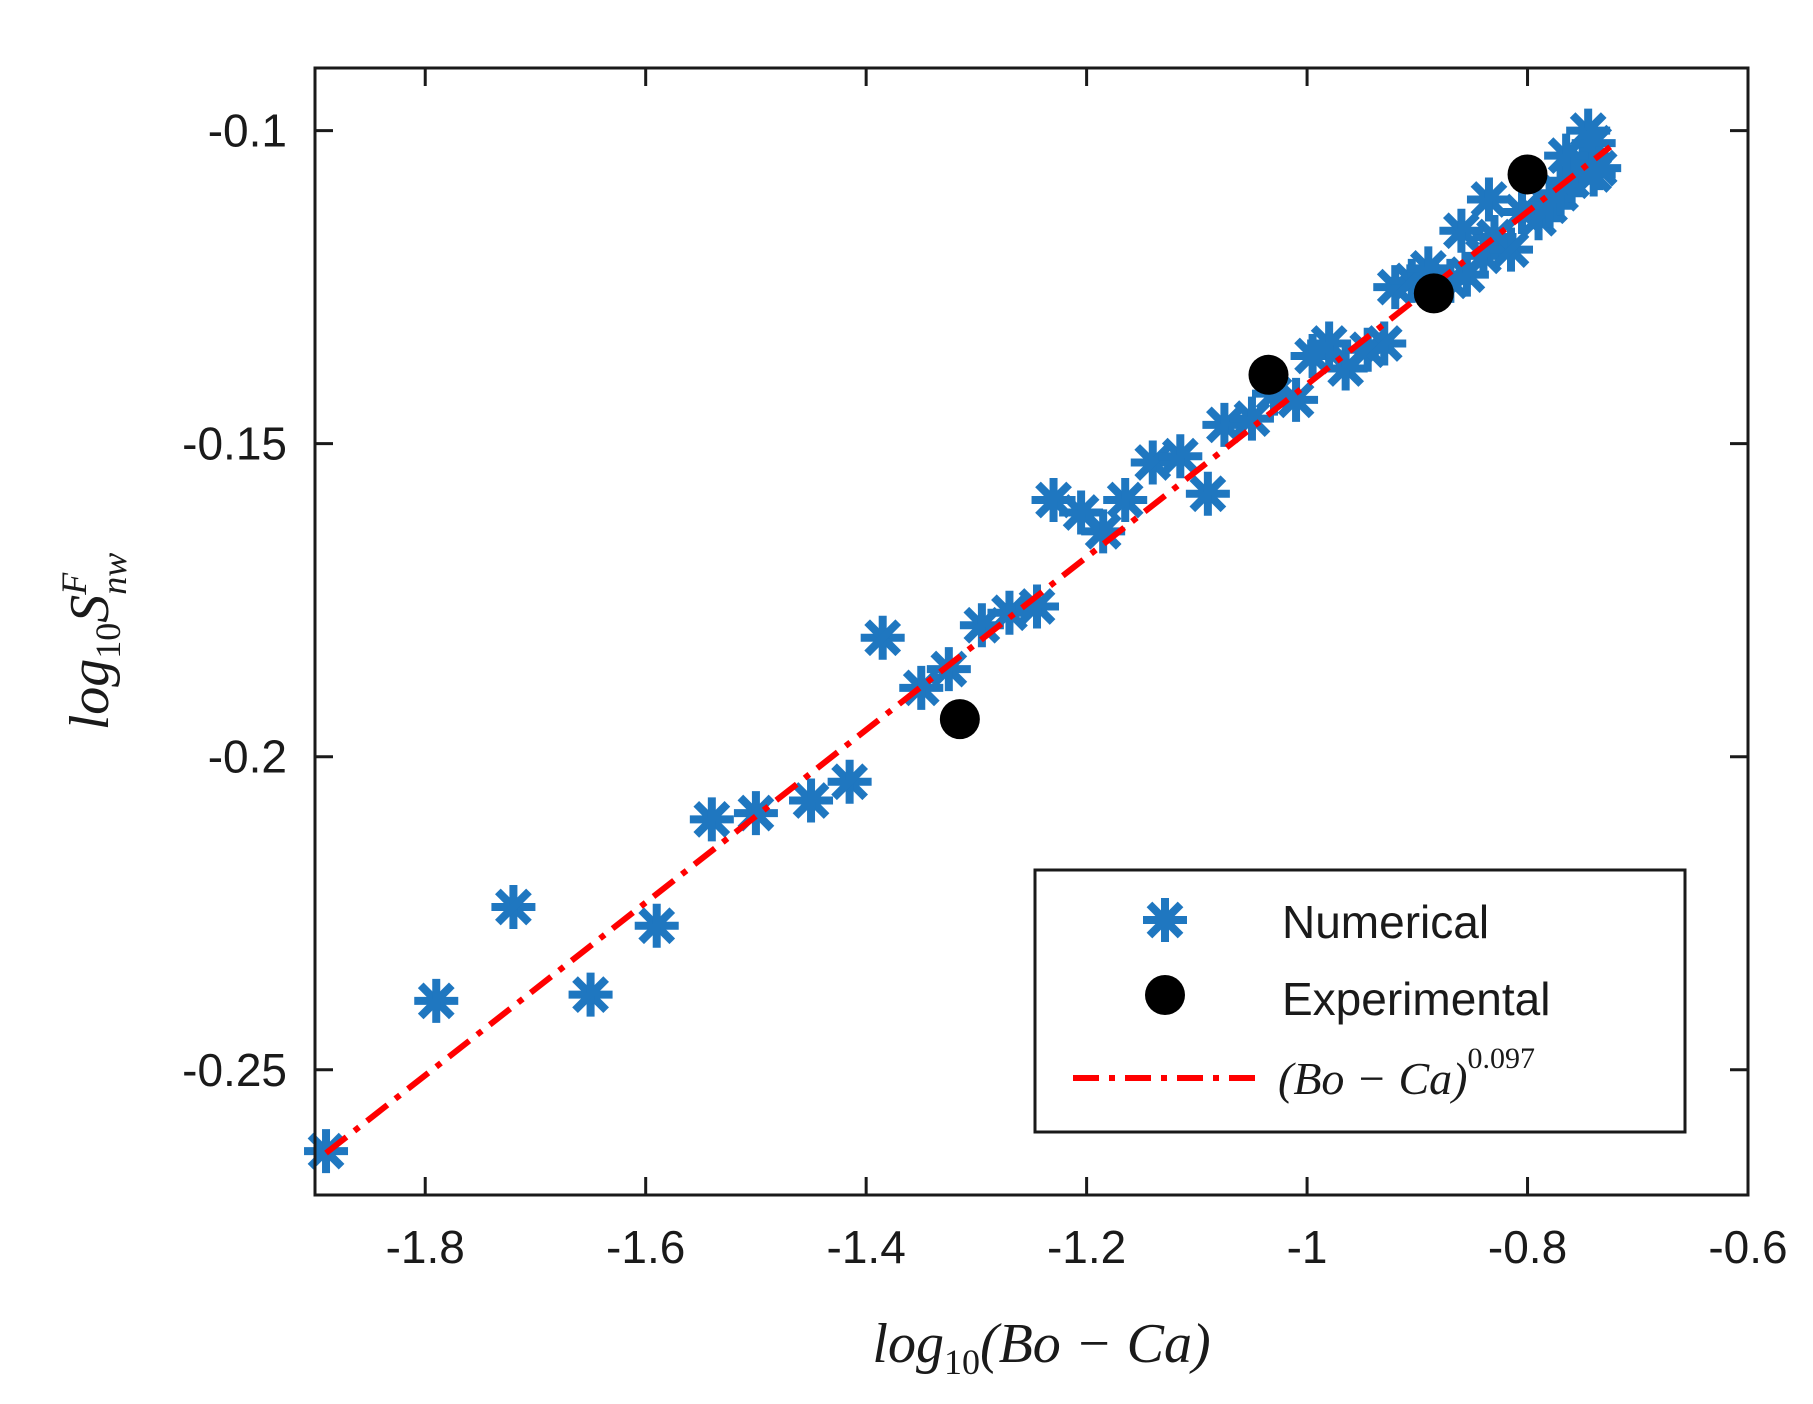 Image resolution: width=1813 pixels, height=1404 pixels. What do you see at coordinates (1307, 1247) in the screenshot?
I see `x-tick-label: -1` at bounding box center [1307, 1247].